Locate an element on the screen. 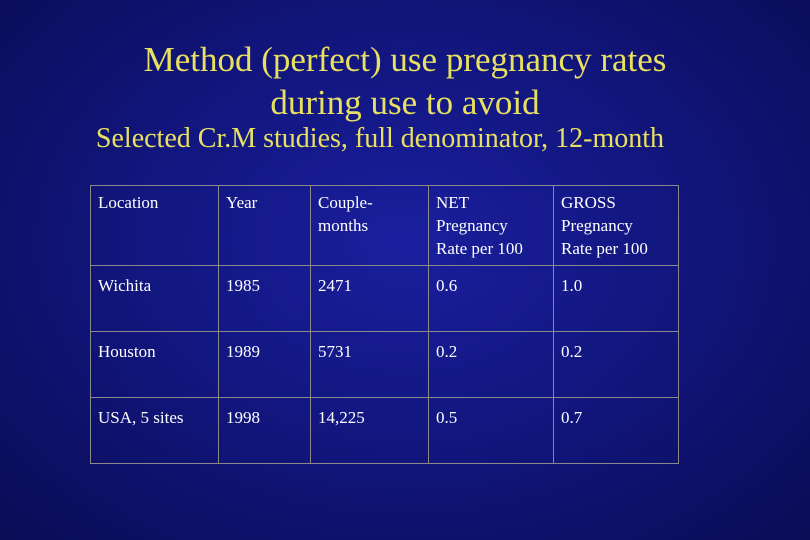 The width and height of the screenshot is (810, 540). table-row: USA, 5 sites 1998 14,225 0.5 0.7 is located at coordinates (384, 430).